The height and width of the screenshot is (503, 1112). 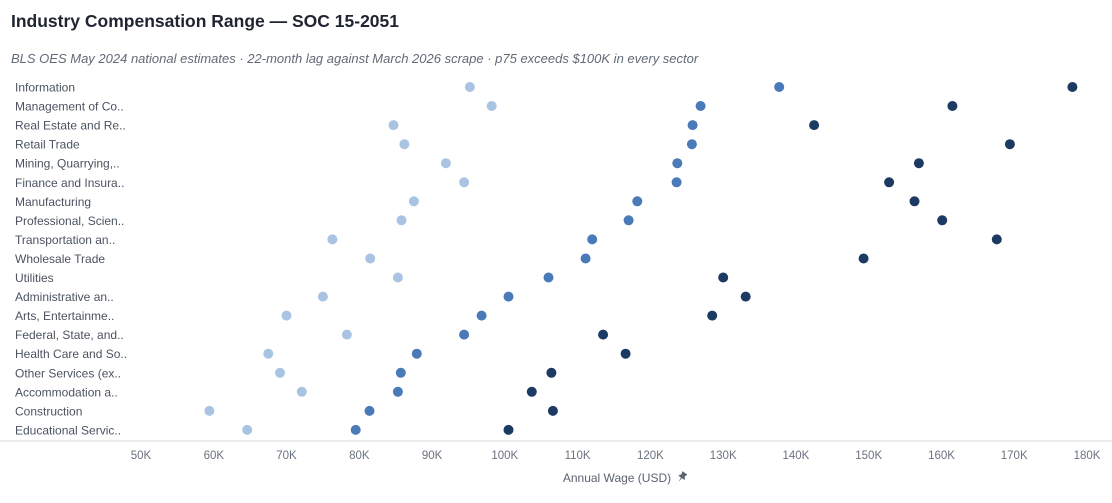 What do you see at coordinates (45, 88) in the screenshot?
I see `category-label: Information` at bounding box center [45, 88].